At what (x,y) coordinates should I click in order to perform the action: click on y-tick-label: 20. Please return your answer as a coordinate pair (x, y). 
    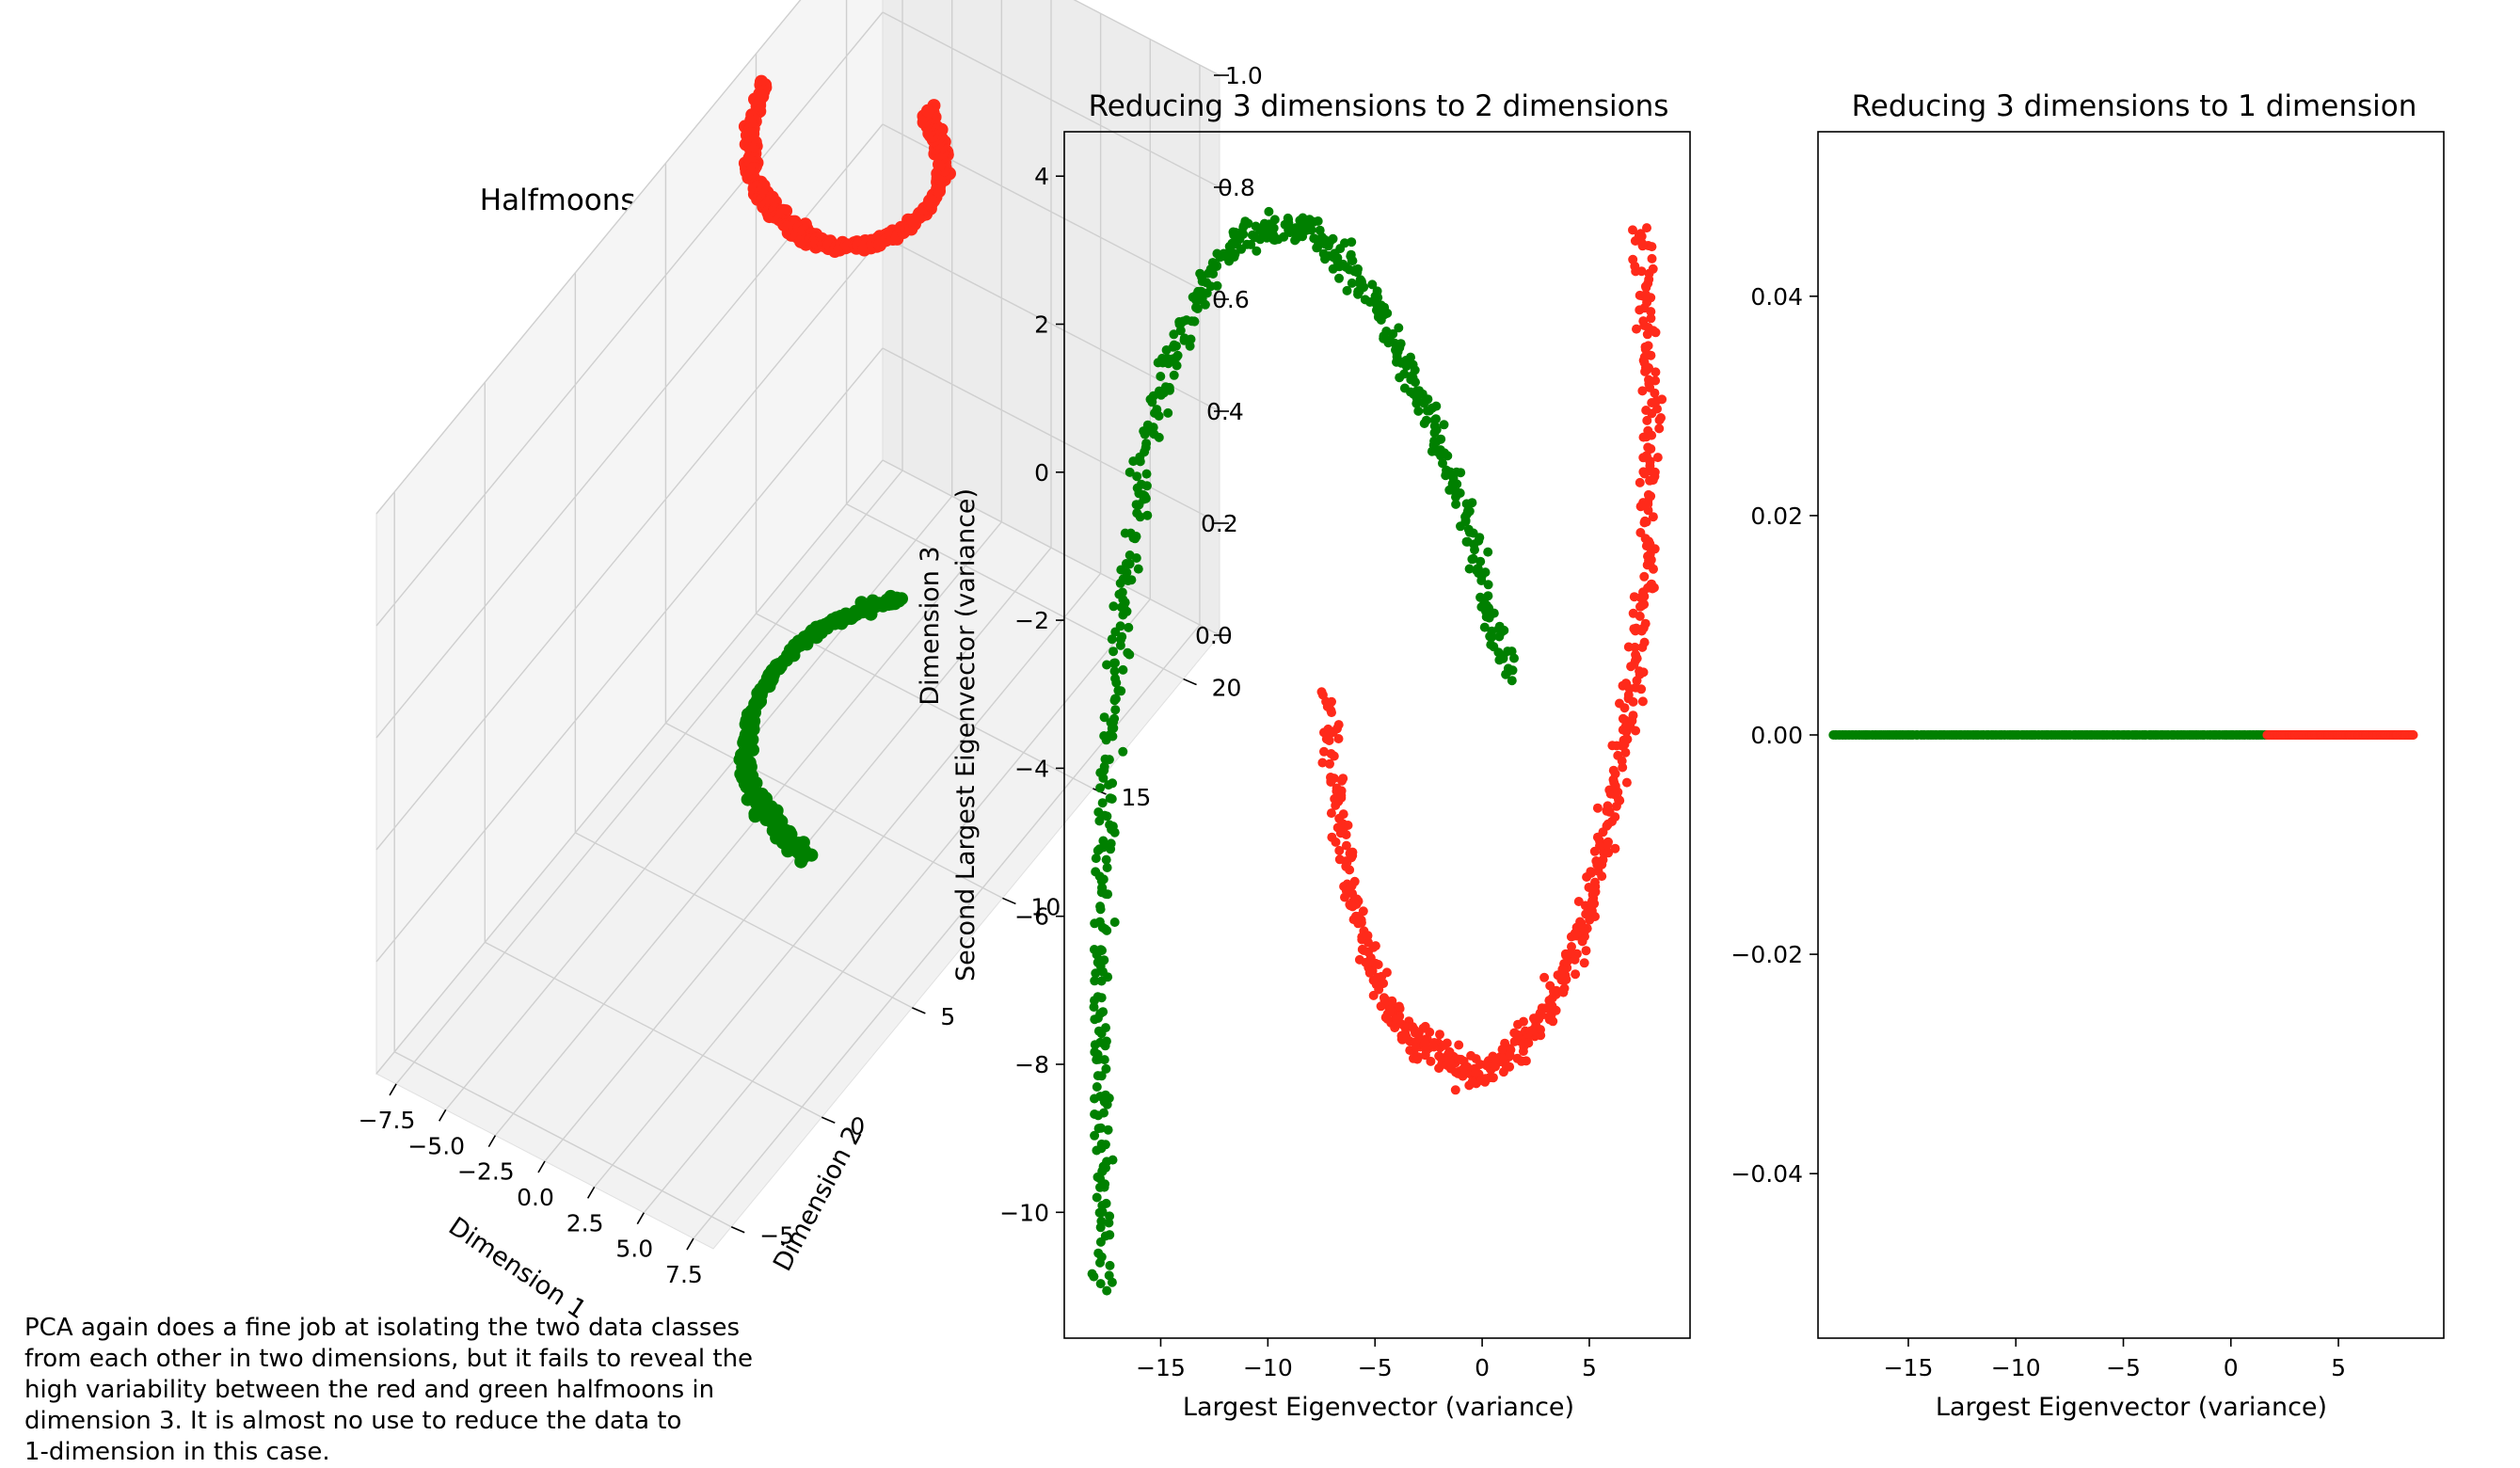
    Looking at the image, I should click on (1227, 688).